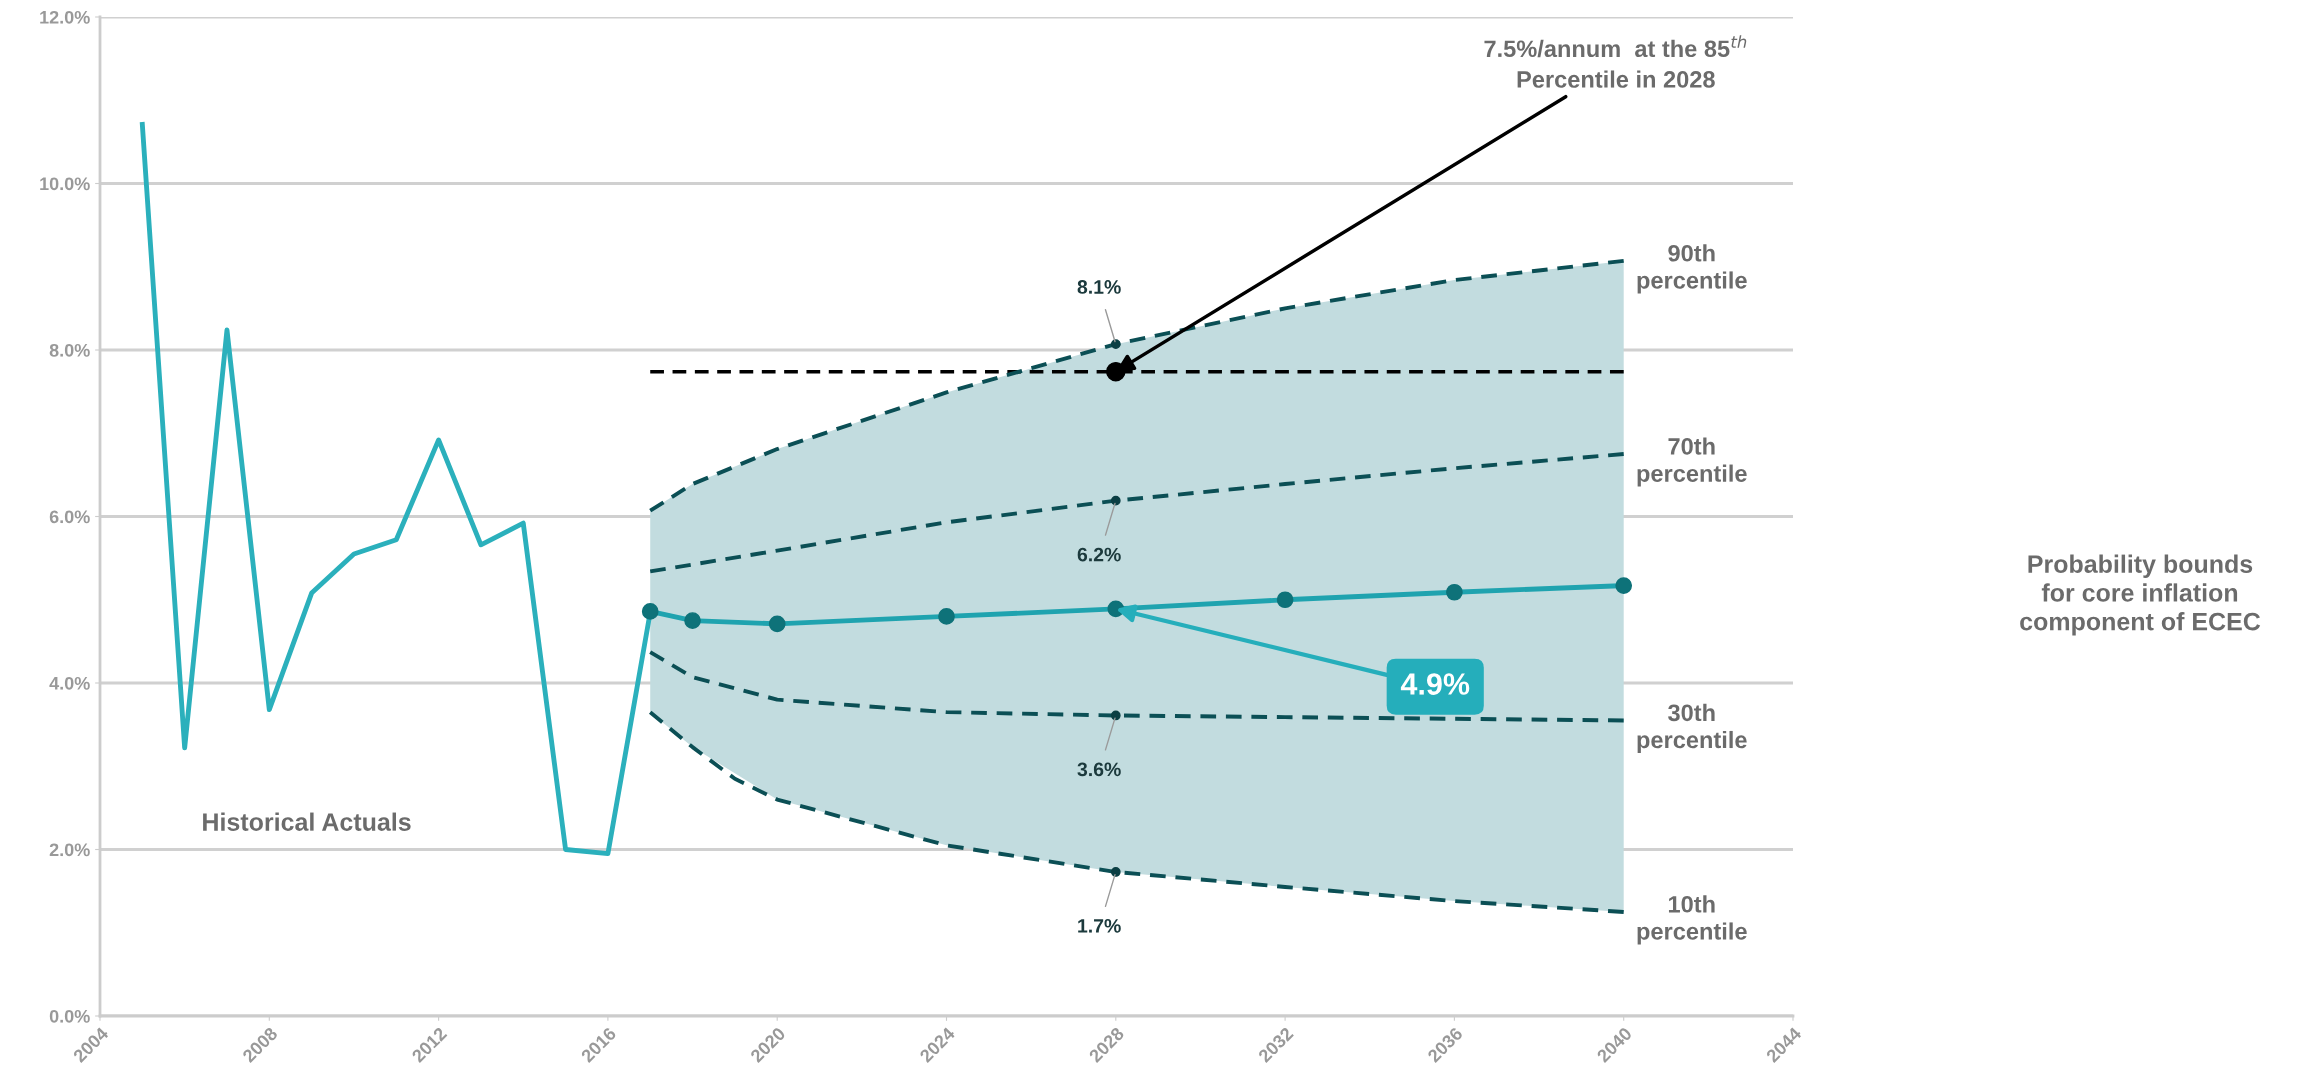 The image size is (2316, 1085). I want to click on annotation: Historical Actuals, so click(307, 821).